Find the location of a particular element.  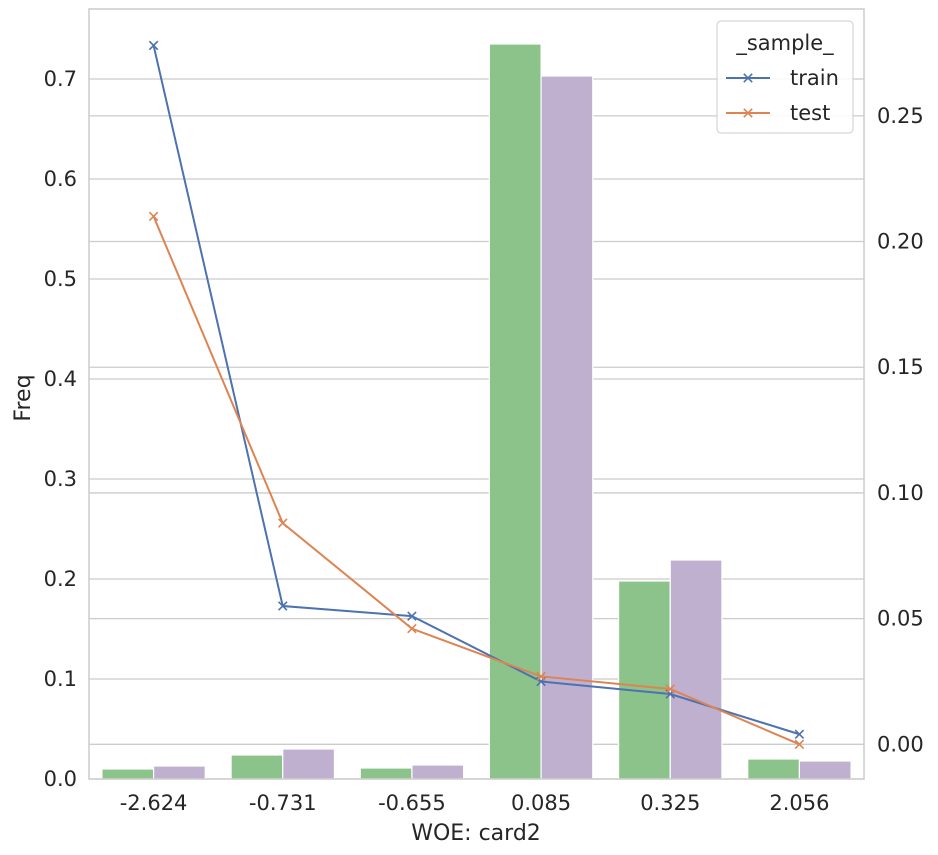

right-tick-label: 0.10 is located at coordinates (900, 493).